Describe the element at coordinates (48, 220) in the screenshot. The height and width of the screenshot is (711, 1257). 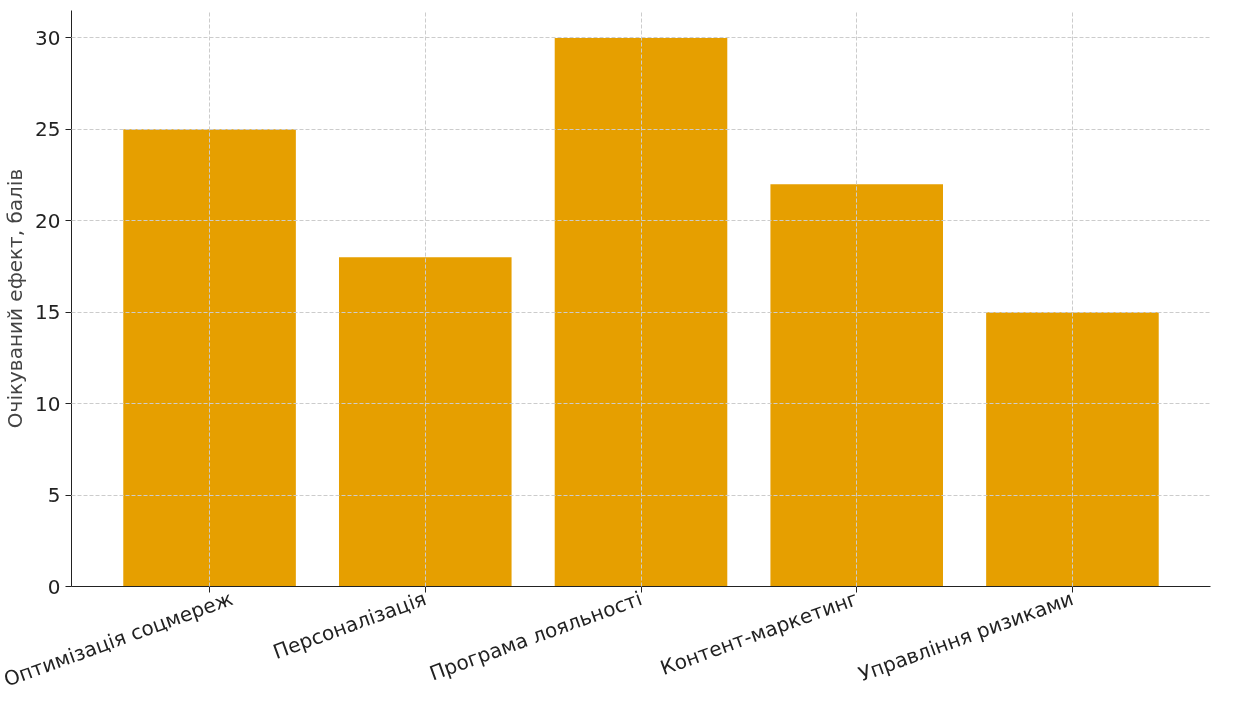
I see `y-tick-label: 20` at that location.